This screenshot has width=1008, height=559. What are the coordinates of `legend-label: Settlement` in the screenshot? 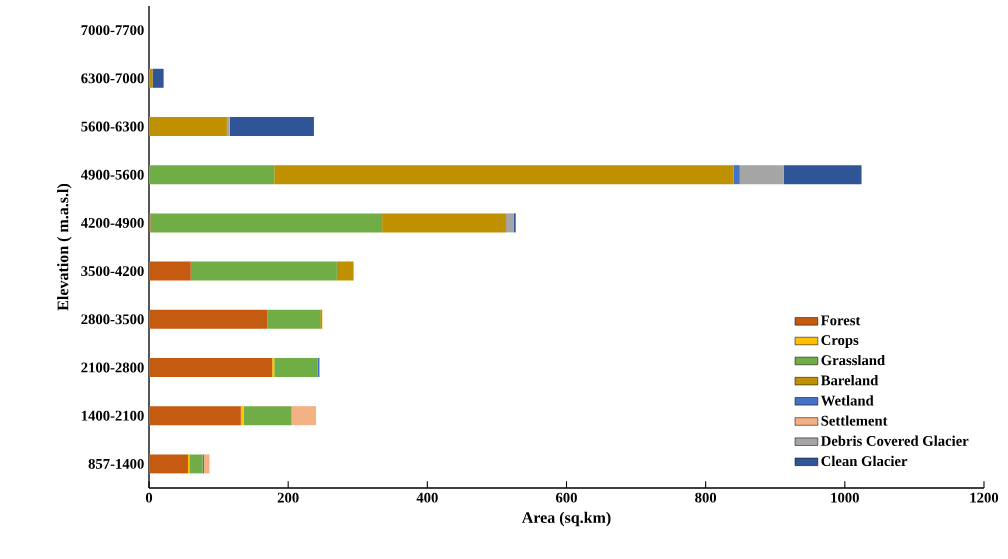 It's located at (854, 420).